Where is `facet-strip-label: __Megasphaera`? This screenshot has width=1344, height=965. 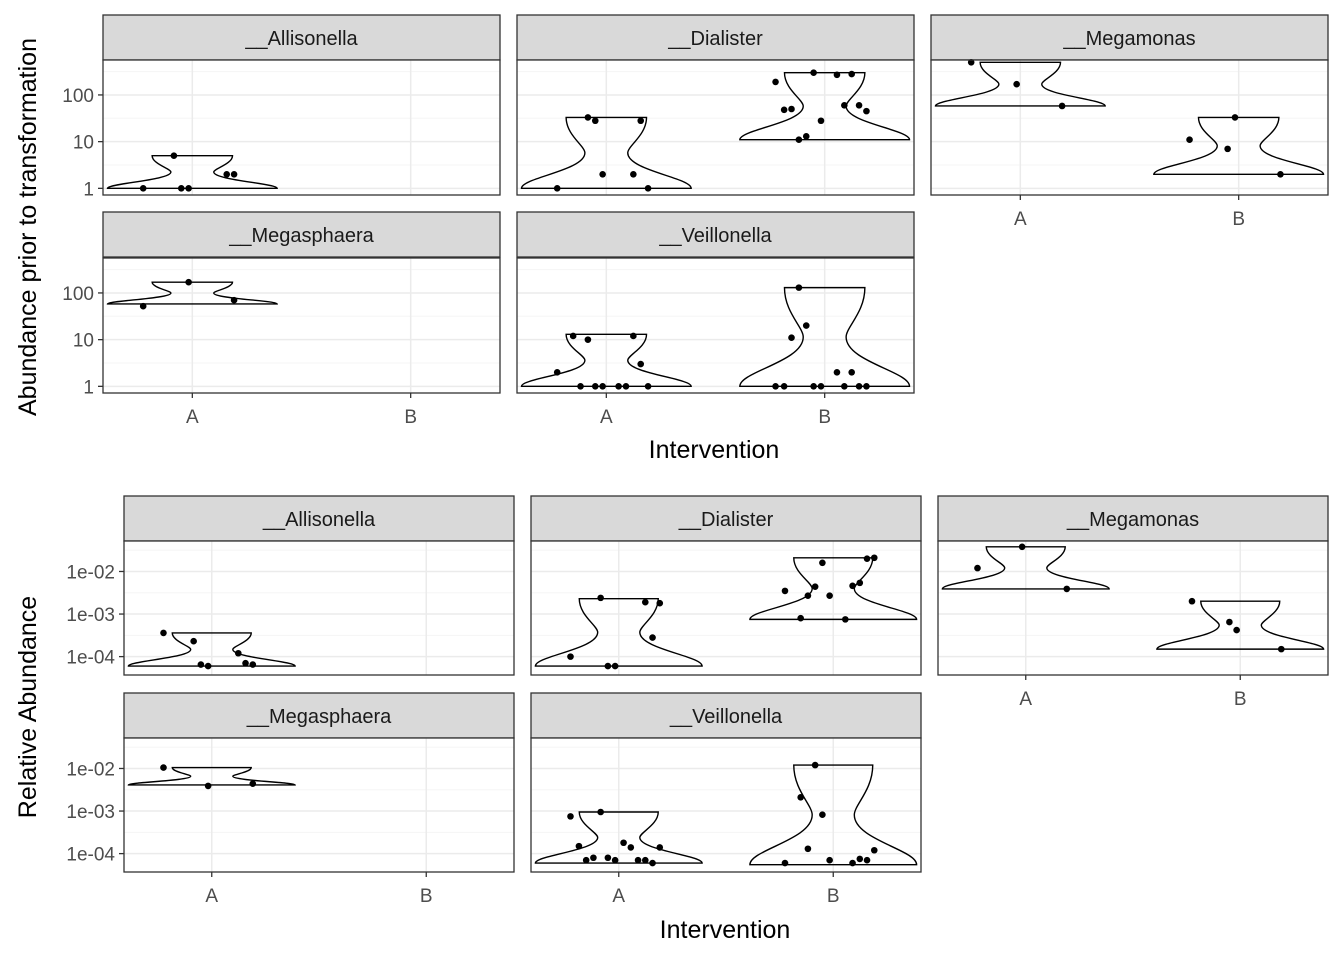
facet-strip-label: __Megasphaera is located at coordinates (301, 236).